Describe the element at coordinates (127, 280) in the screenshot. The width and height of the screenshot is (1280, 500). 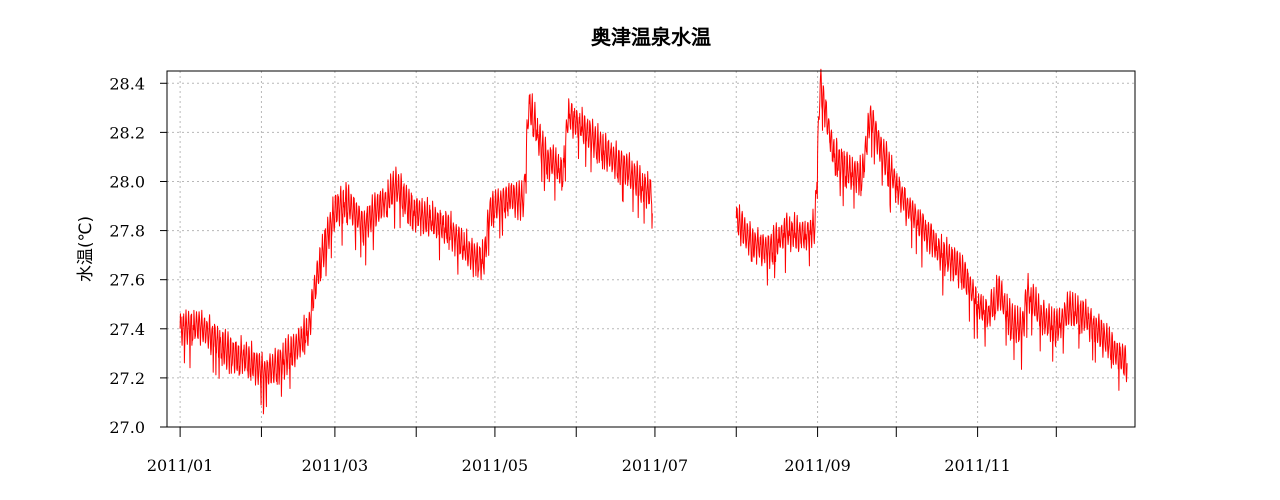
I see `y-tick-label: 27.6` at that location.